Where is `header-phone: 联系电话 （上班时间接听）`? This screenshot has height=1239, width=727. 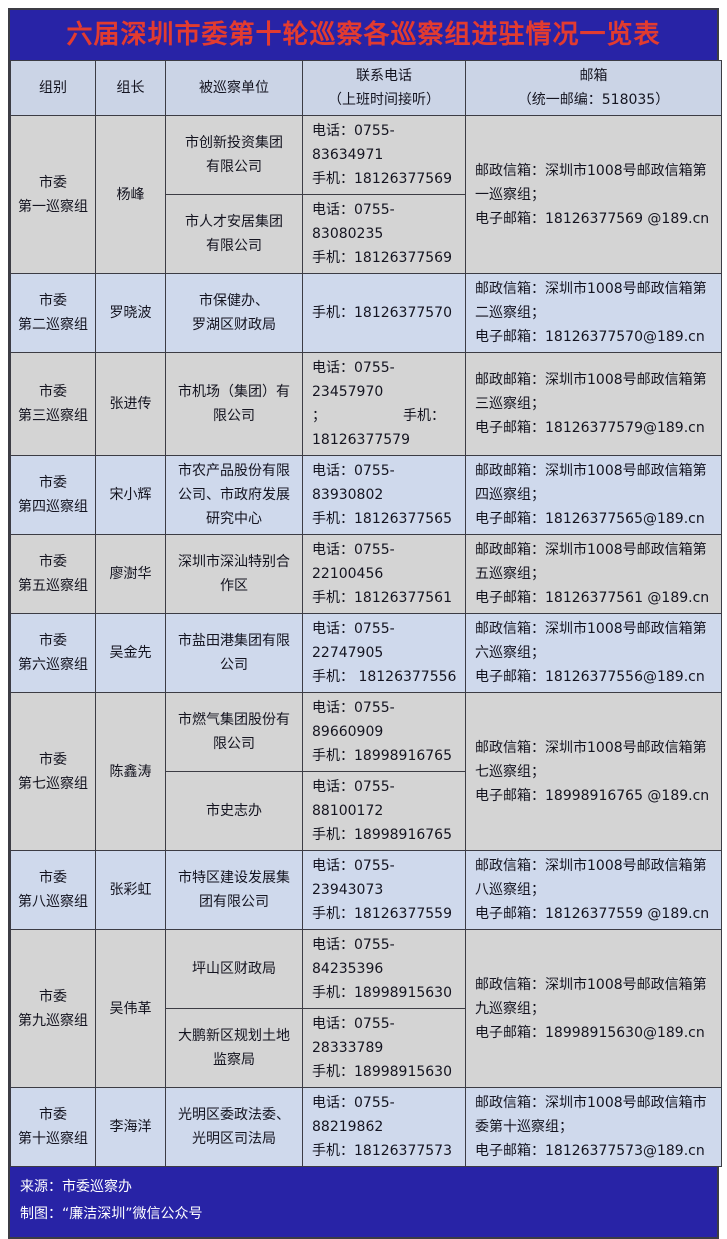
header-phone: 联系电话 （上班时间接听） is located at coordinates (384, 88).